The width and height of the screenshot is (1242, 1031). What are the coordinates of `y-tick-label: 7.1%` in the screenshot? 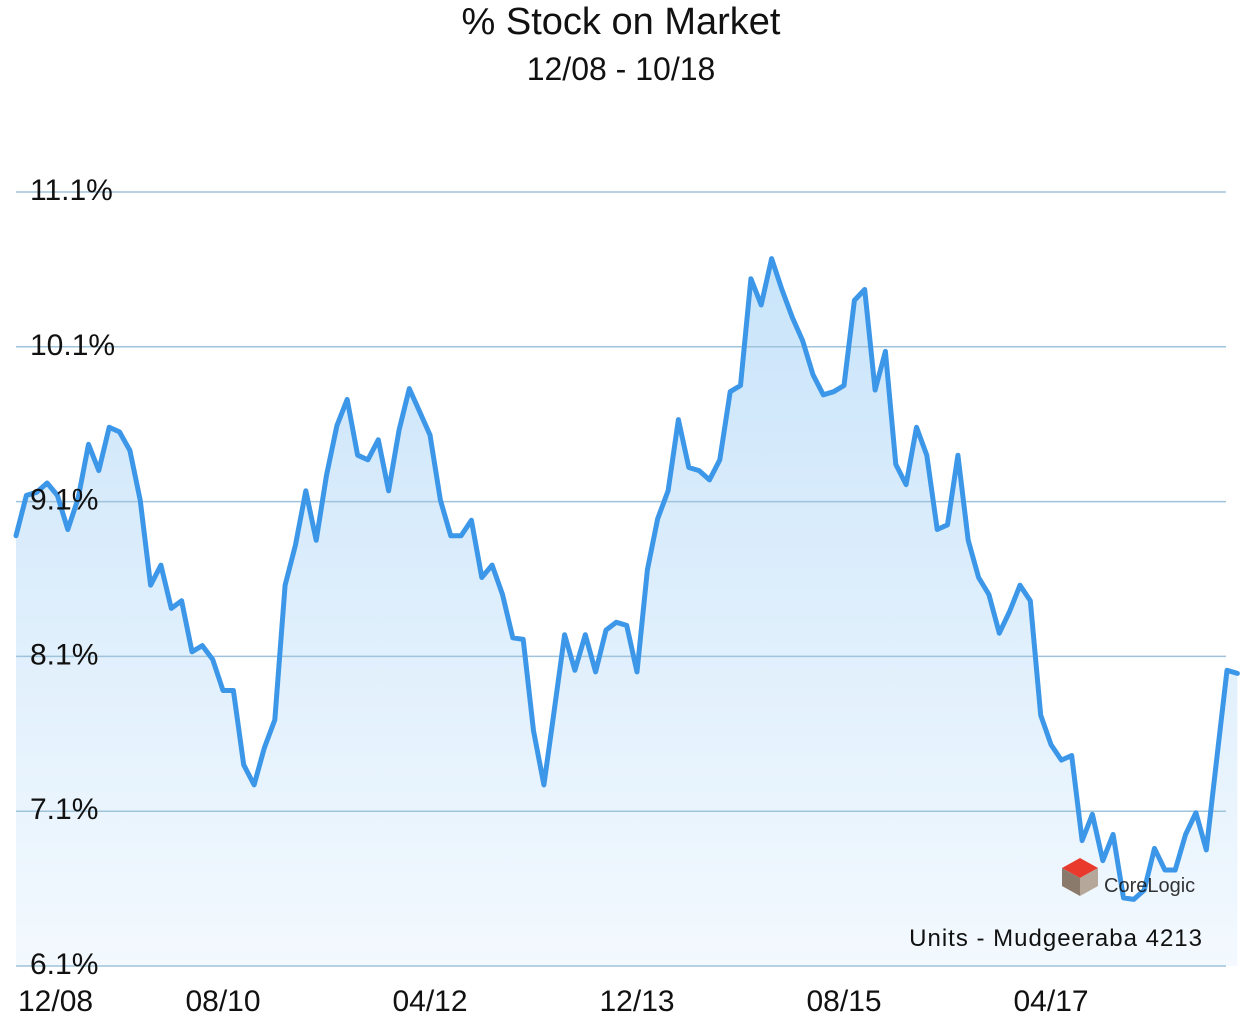 It's located at (64, 809).